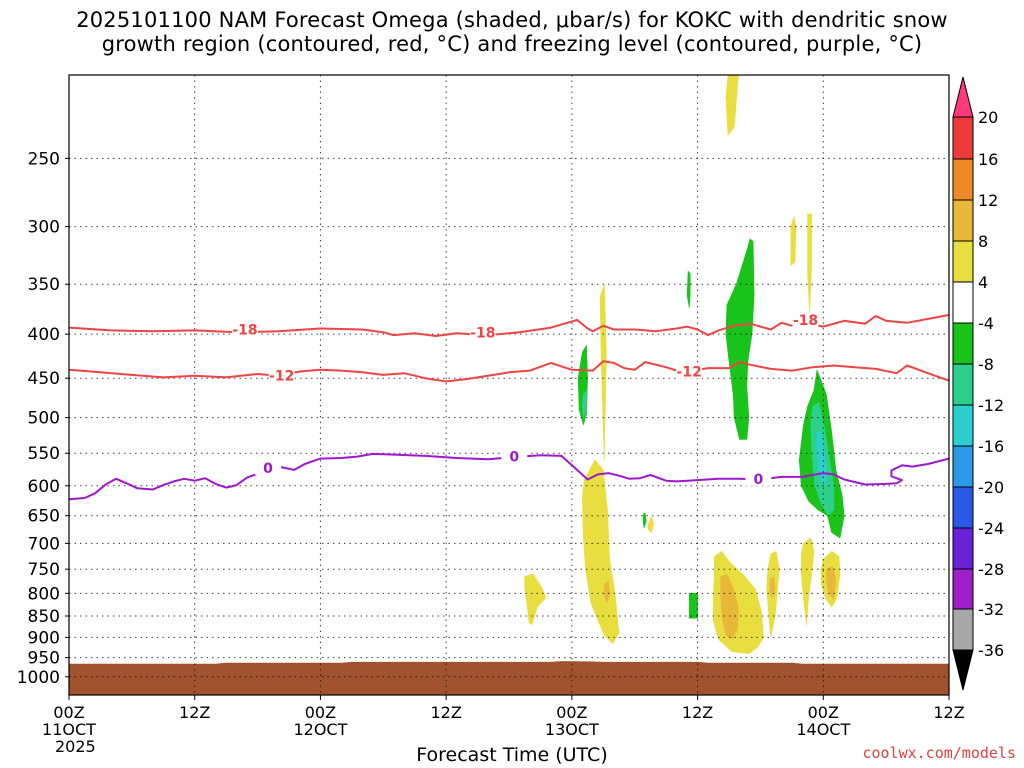  I want to click on colorbar-label: -16, so click(991, 446).